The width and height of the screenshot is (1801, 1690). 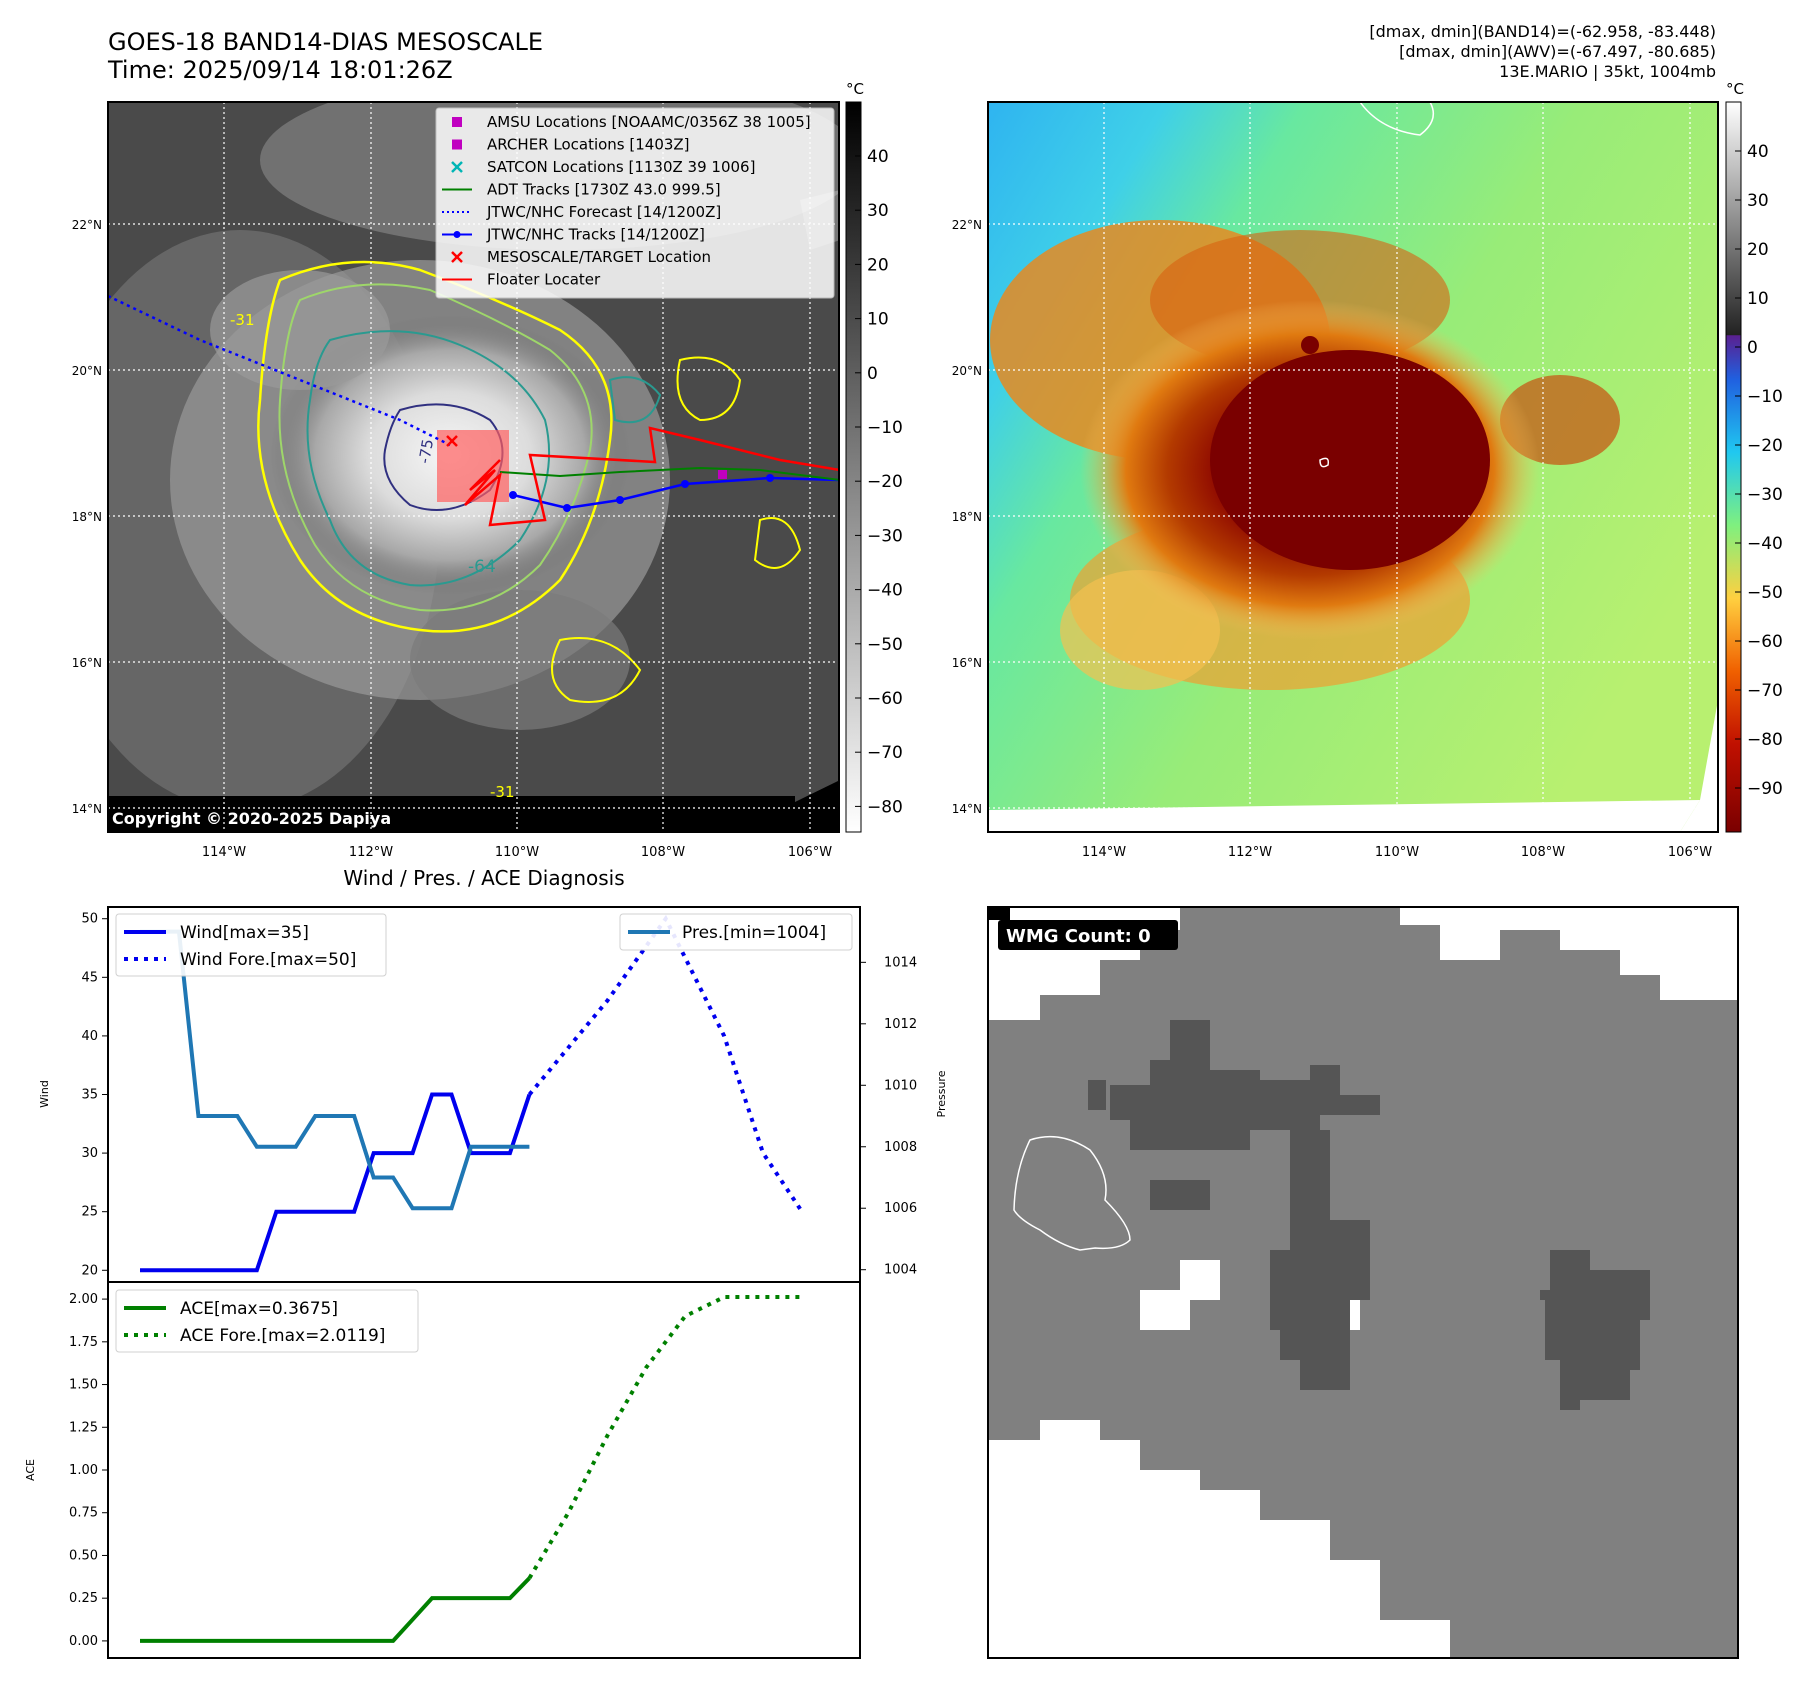 What do you see at coordinates (885, 428) in the screenshot?
I see `colorbar-tick-label: −10` at bounding box center [885, 428].